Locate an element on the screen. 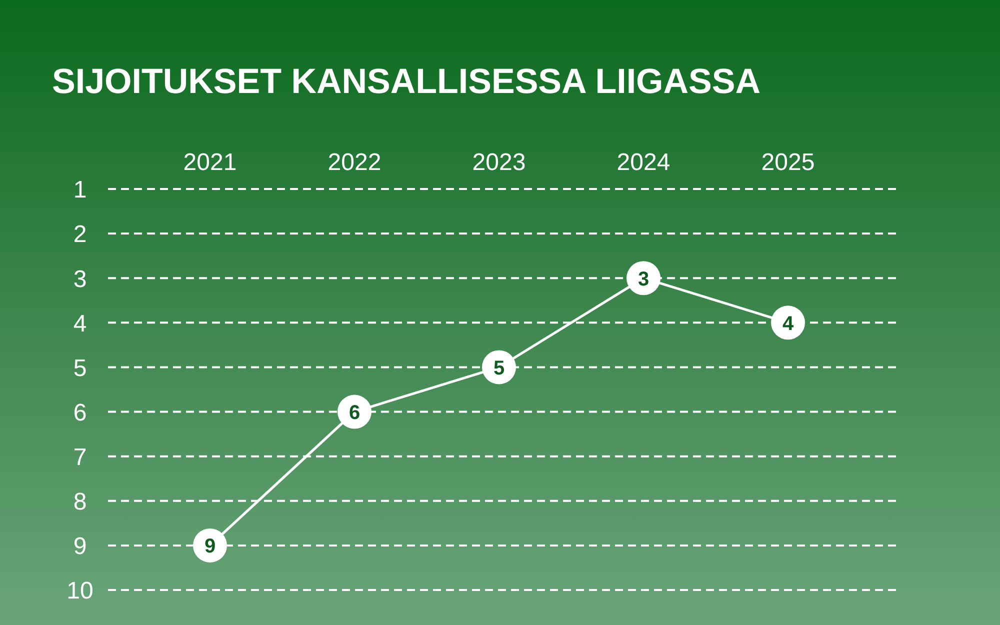 Image resolution: width=1000 pixels, height=625 pixels. x-tick-label: 2021 is located at coordinates (210, 162).